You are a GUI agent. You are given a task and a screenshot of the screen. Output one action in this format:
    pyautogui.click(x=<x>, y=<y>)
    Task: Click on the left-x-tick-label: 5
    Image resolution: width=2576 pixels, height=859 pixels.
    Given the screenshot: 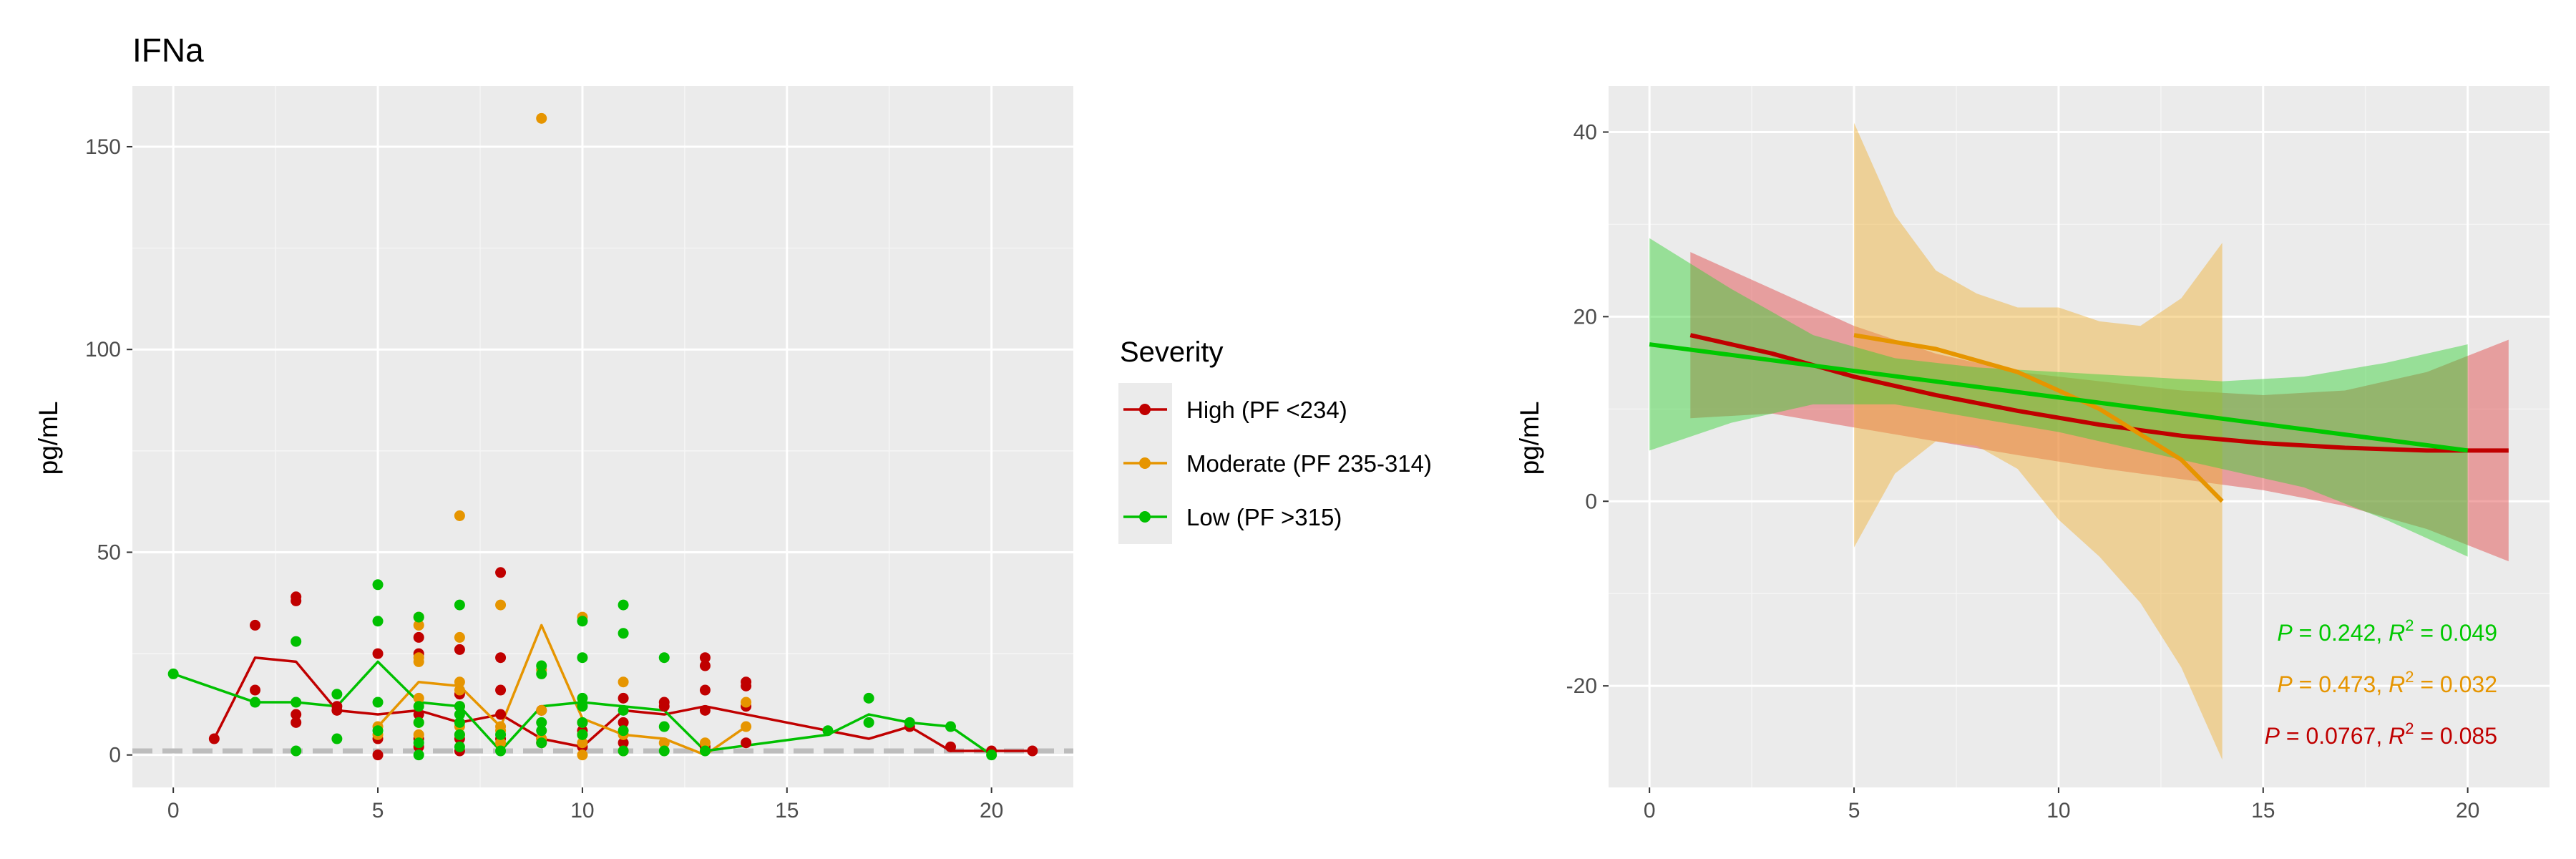 What is the action you would take?
    pyautogui.click(x=378, y=810)
    